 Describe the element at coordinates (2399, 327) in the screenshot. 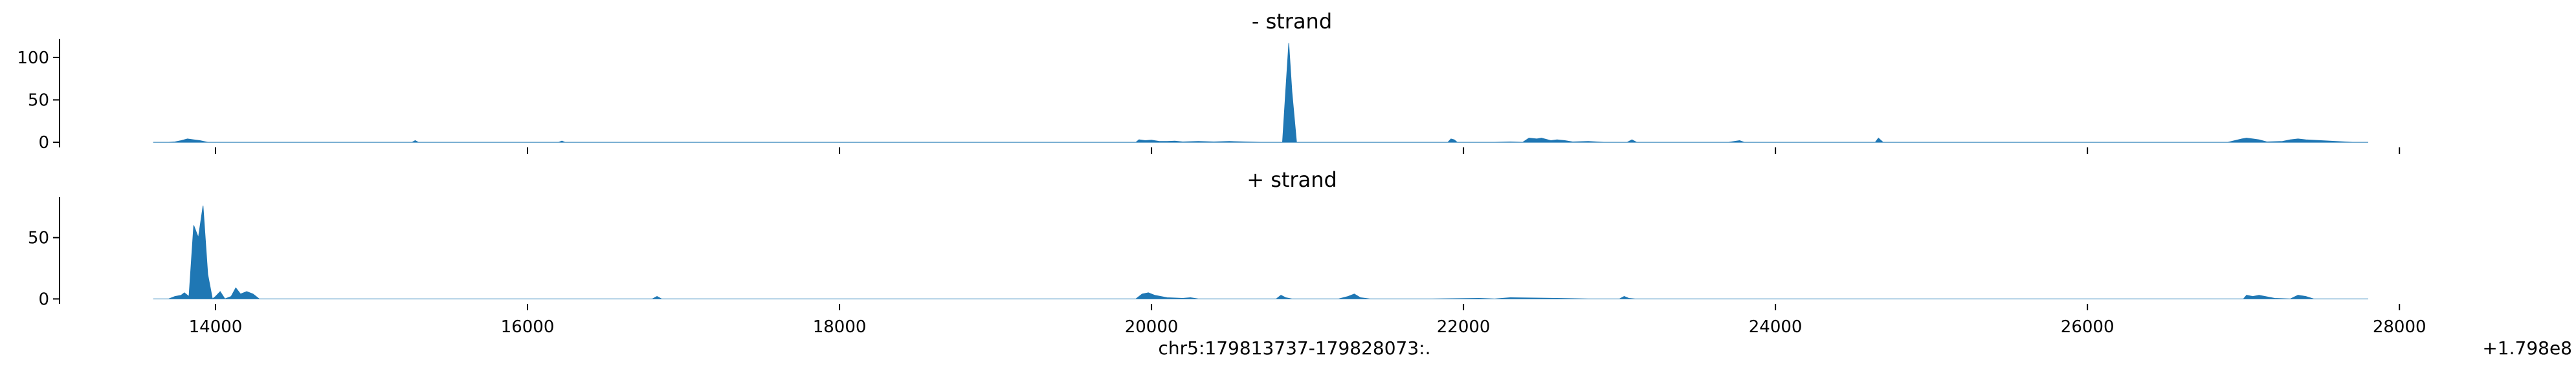

I see `x-tick-label-2-7: 28000` at that location.